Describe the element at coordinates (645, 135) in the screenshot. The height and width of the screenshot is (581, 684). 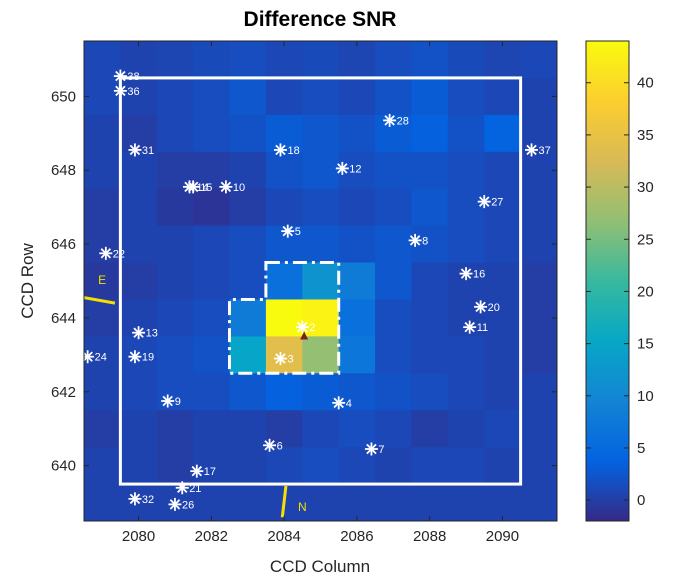
I see `colorbar-tick-label: 35` at that location.